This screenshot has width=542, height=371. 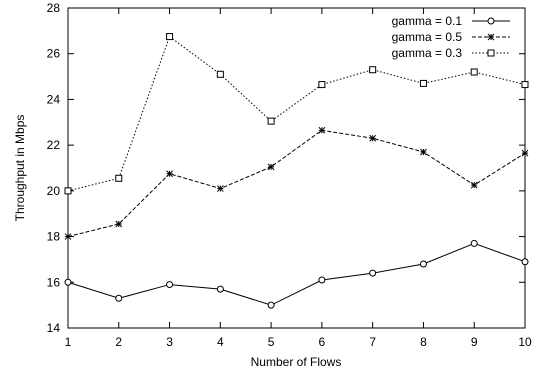 What do you see at coordinates (427, 37) in the screenshot?
I see `legend-label: gamma = 0.5` at bounding box center [427, 37].